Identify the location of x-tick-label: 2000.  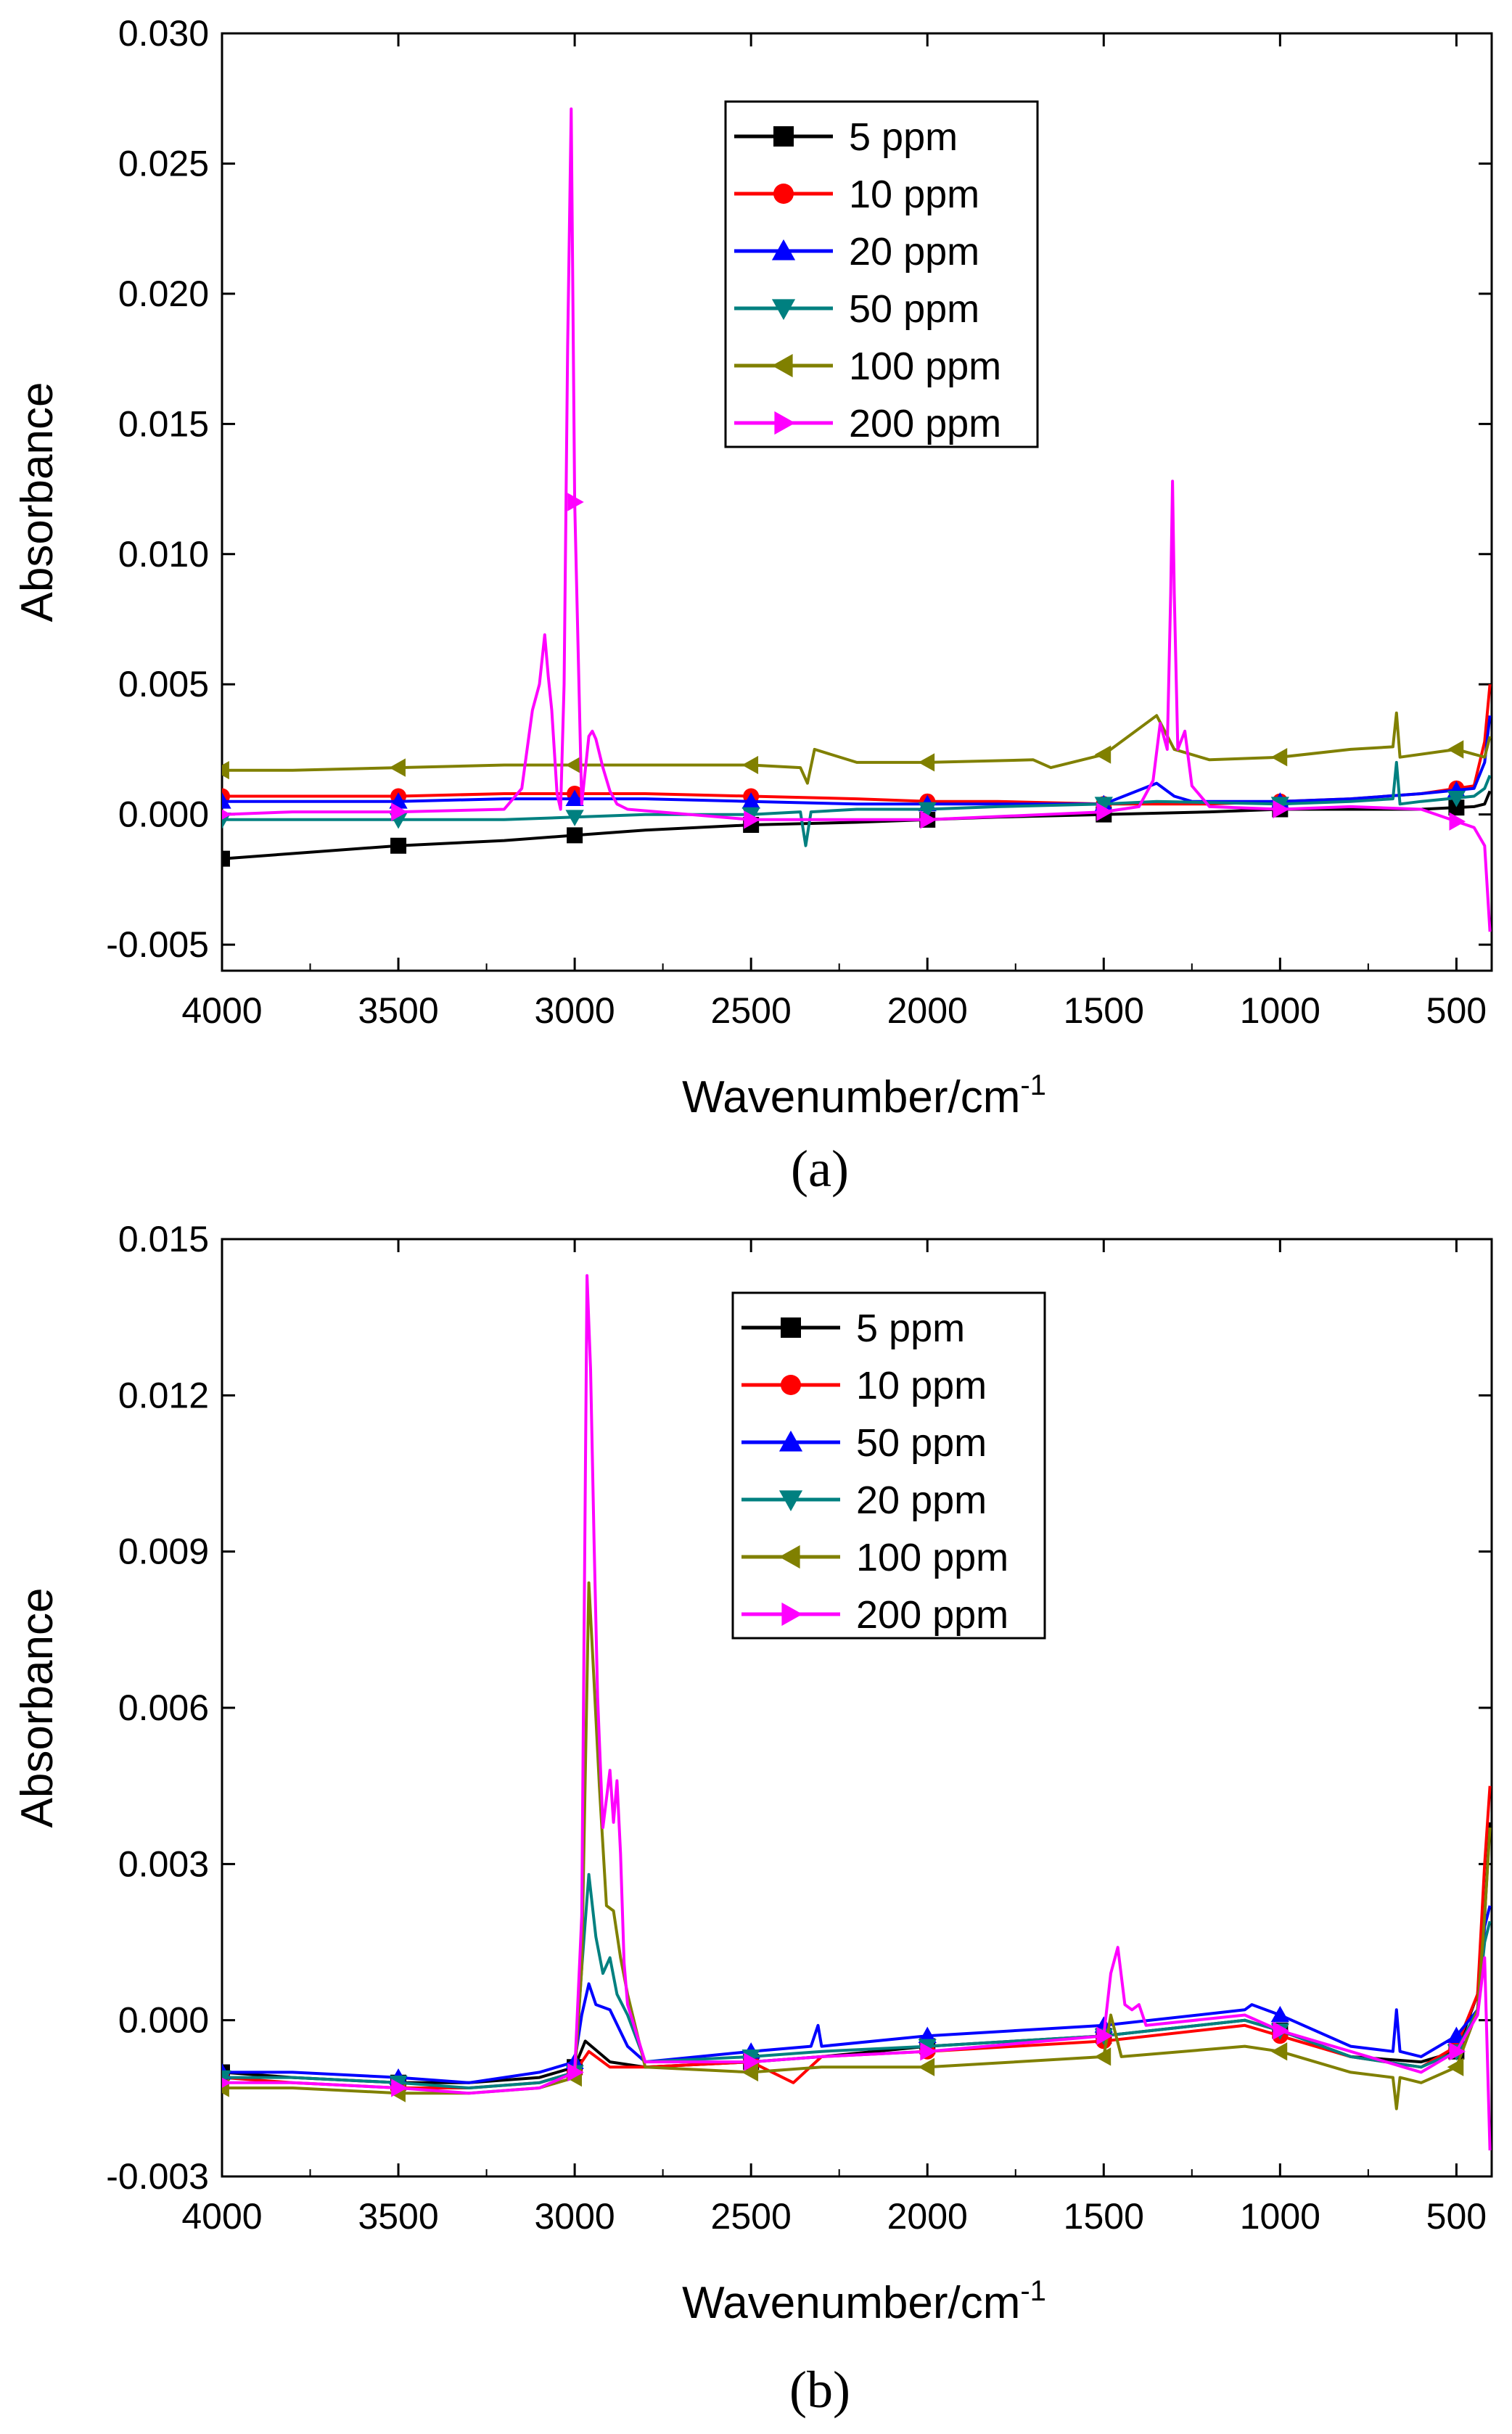
(928, 1010).